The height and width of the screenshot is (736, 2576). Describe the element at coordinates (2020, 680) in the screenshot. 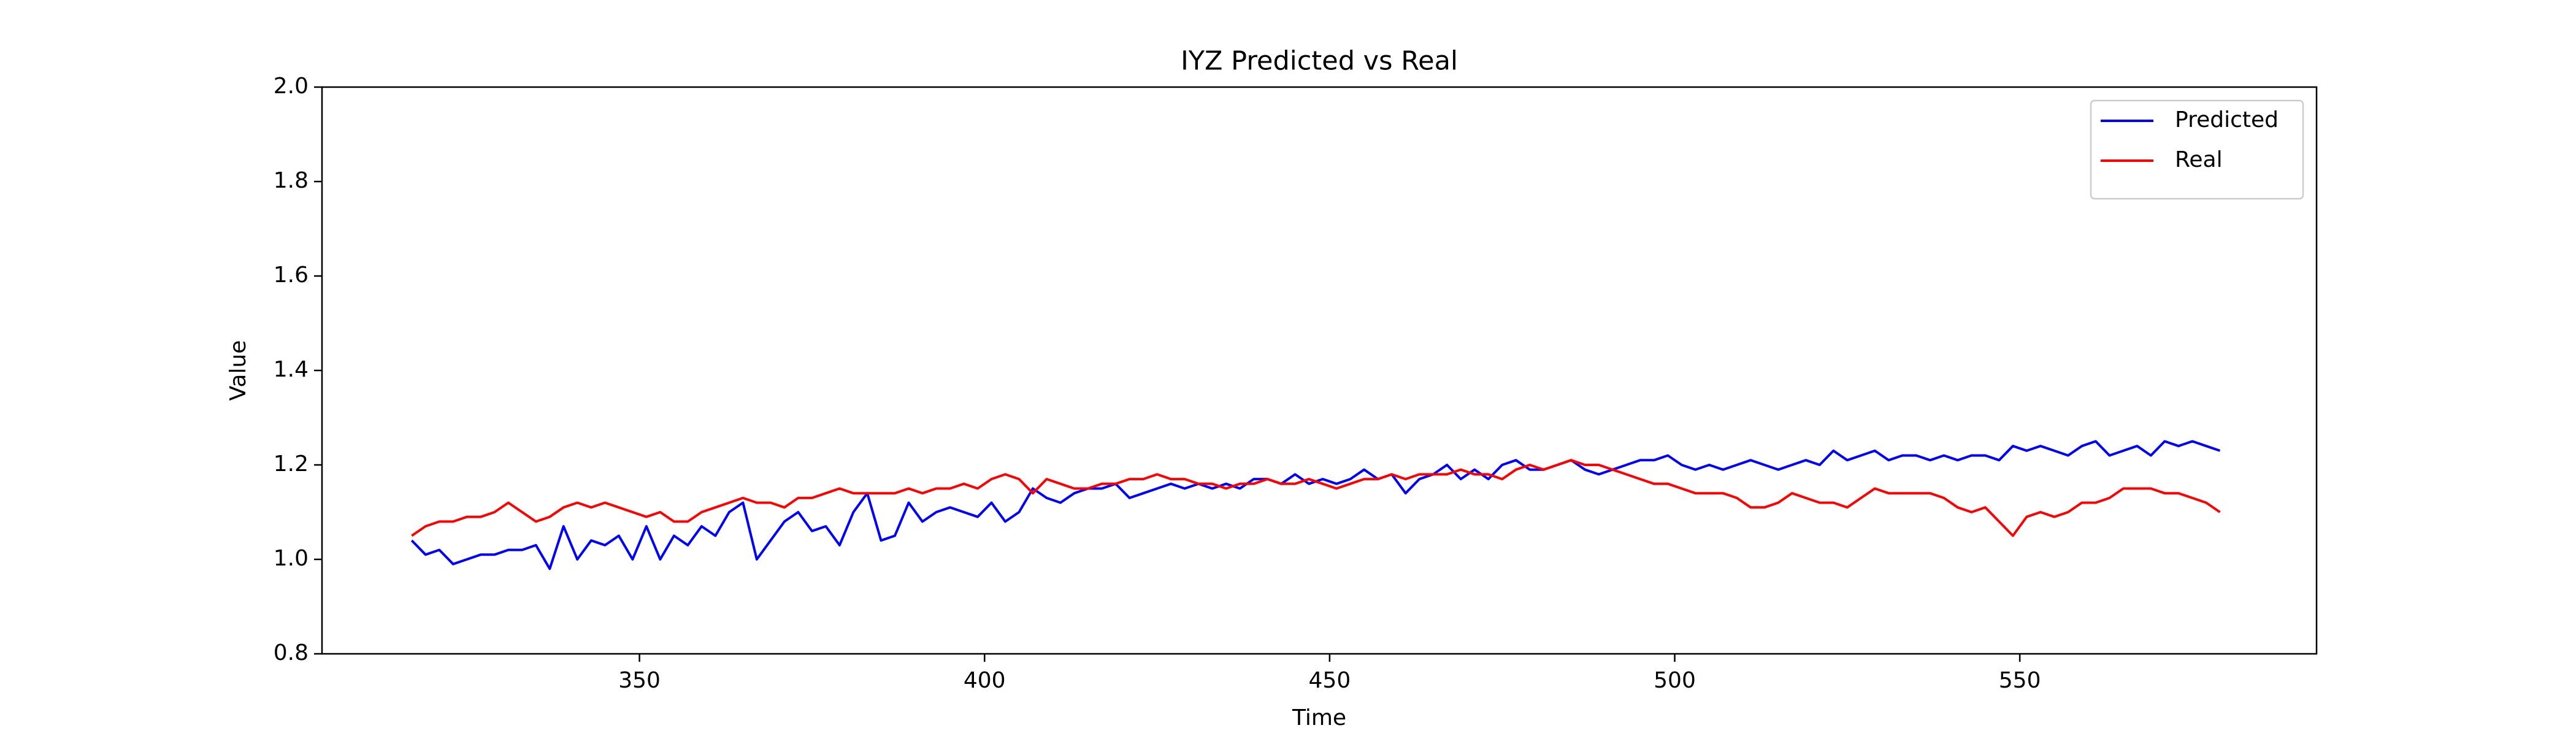

I see `x-tick-label: 550` at that location.